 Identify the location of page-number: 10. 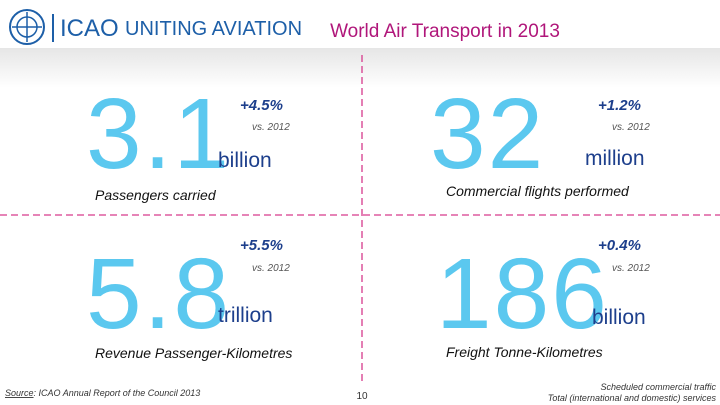
(362, 396).